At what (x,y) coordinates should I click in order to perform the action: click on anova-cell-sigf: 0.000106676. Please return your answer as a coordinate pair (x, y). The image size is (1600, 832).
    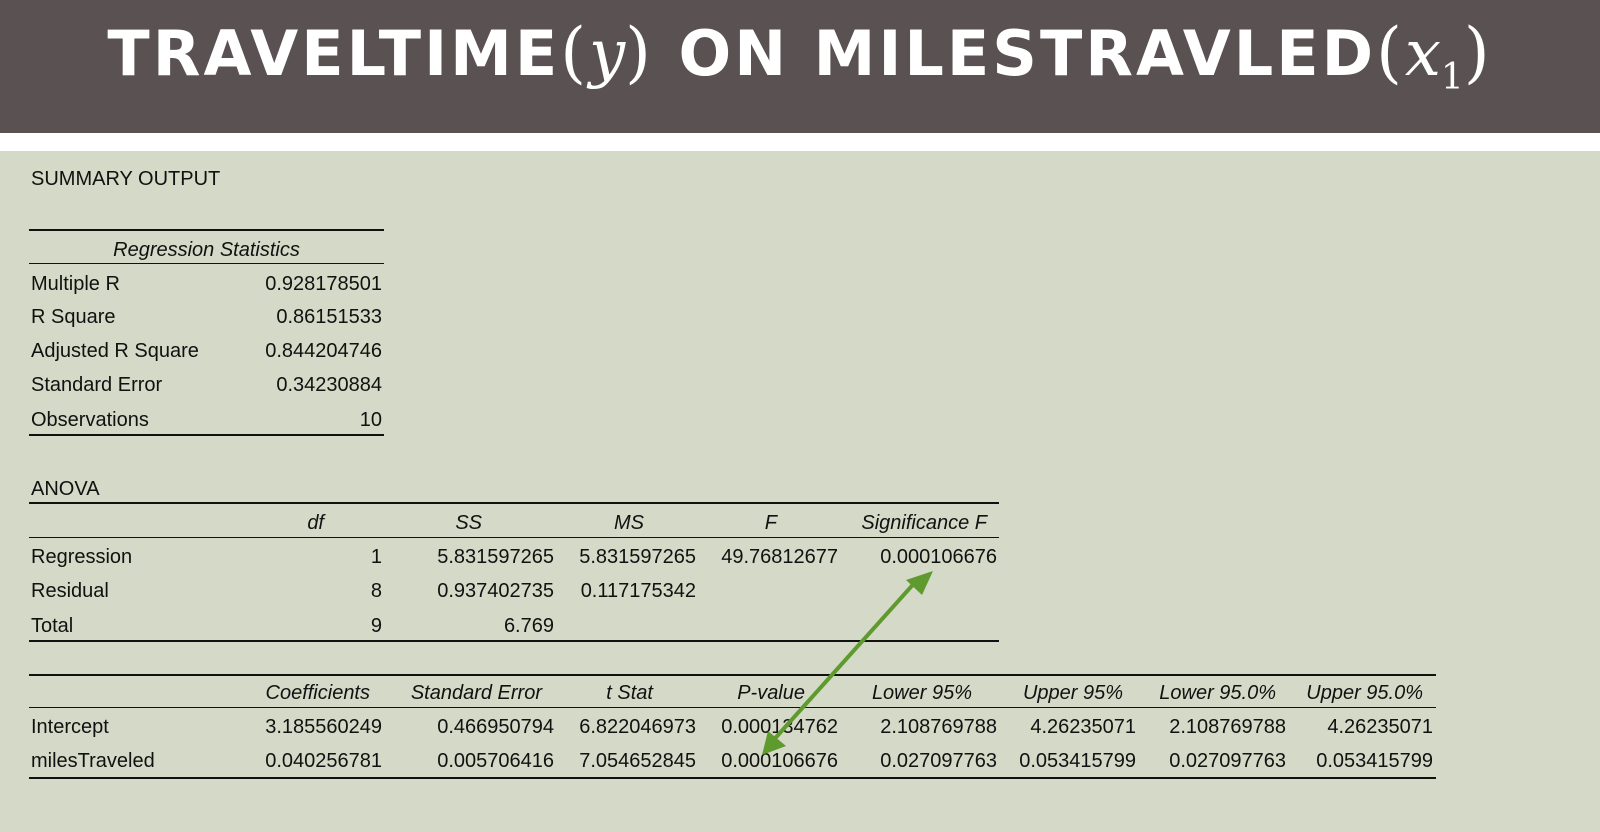
    Looking at the image, I should click on (938, 557).